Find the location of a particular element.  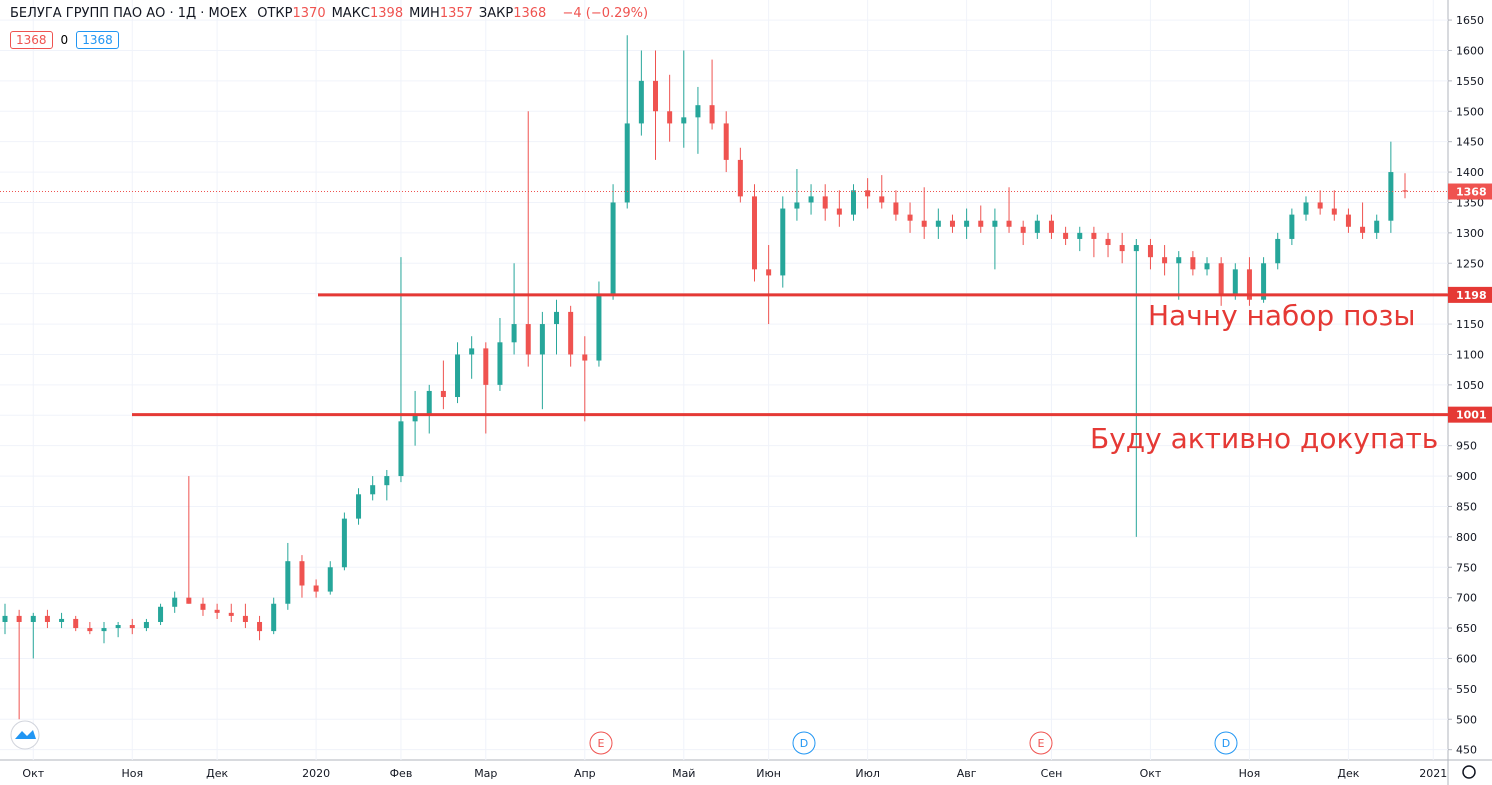

last-price-box is located at coordinates (1470, 191).